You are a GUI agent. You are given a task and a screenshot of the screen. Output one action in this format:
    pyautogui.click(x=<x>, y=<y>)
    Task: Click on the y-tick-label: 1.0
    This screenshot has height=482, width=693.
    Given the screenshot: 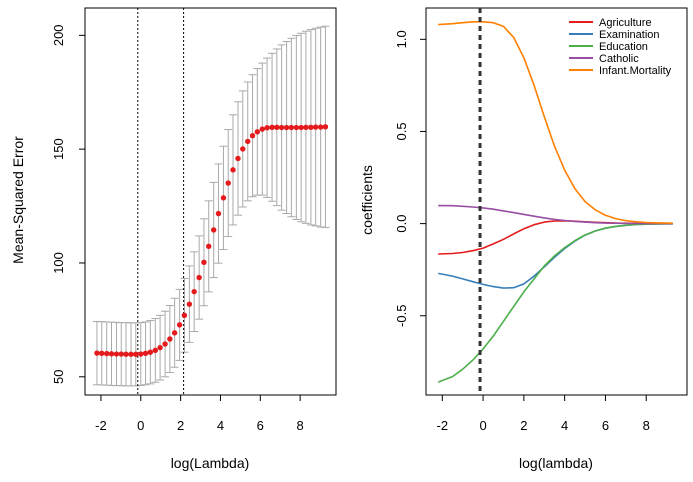 What is the action you would take?
    pyautogui.click(x=401, y=39)
    